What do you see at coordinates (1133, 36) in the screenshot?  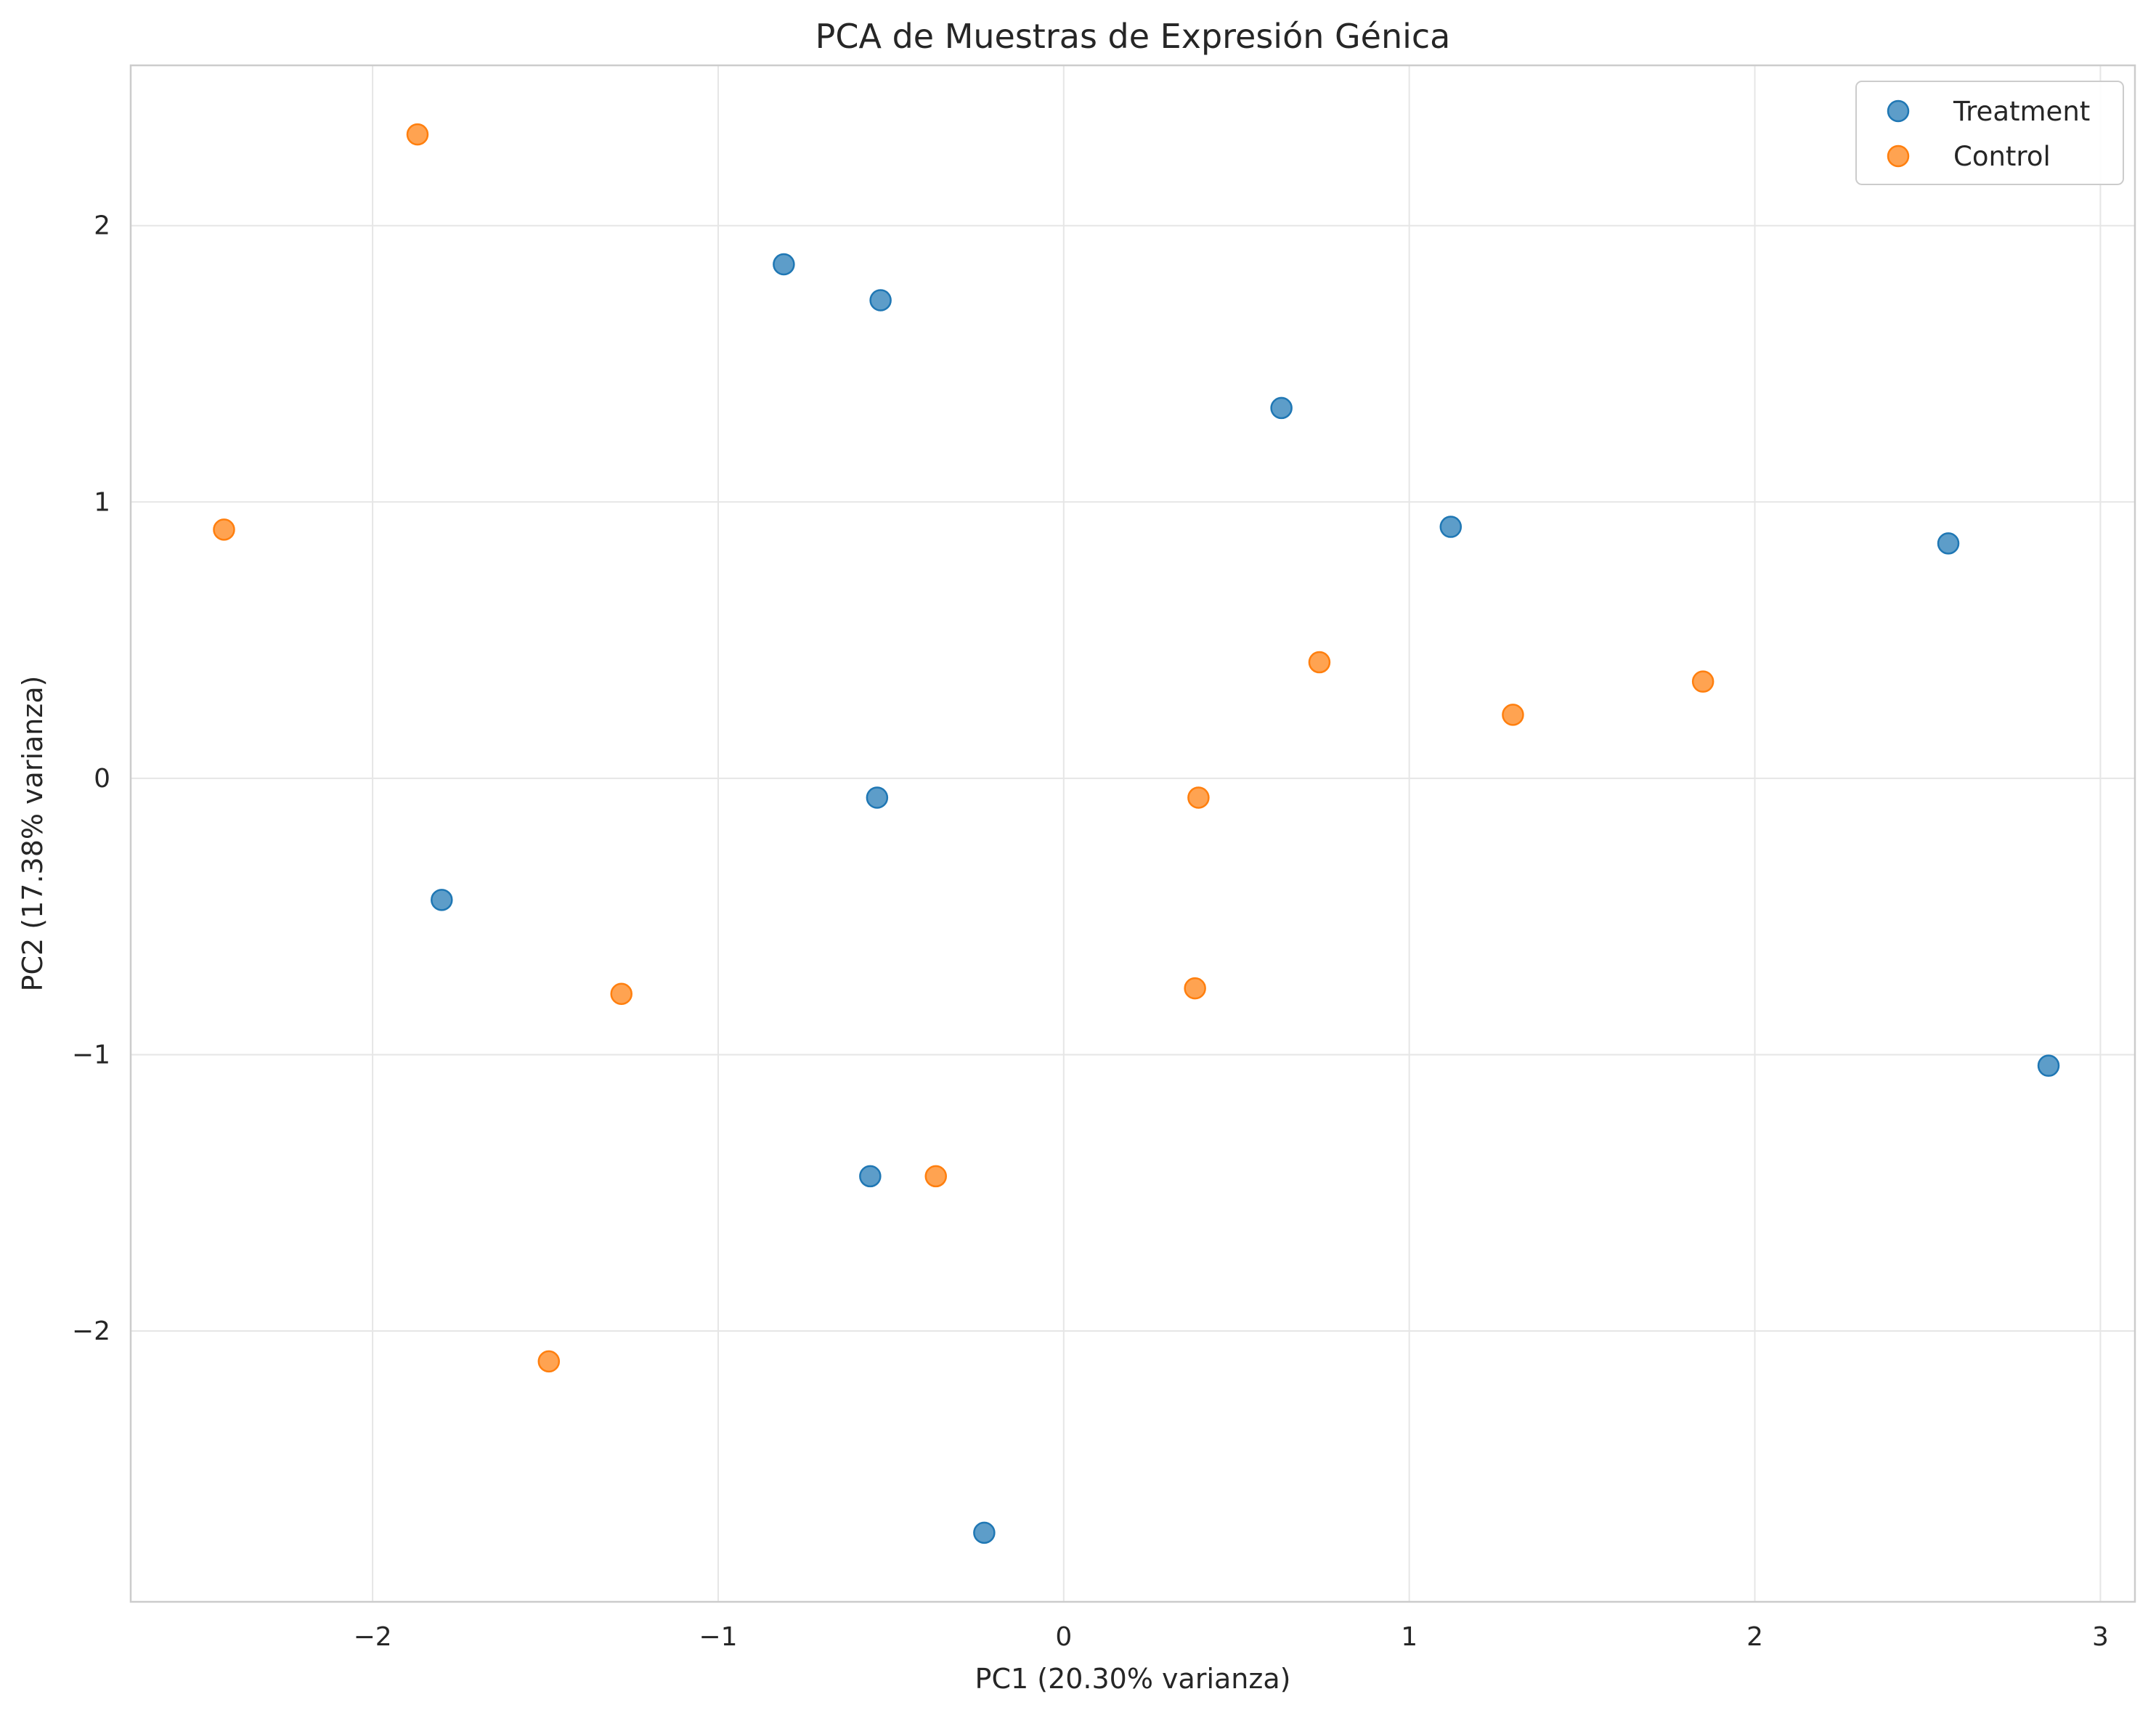 I see `chart-title: PCA de Muestras de Expresión Génica` at bounding box center [1133, 36].